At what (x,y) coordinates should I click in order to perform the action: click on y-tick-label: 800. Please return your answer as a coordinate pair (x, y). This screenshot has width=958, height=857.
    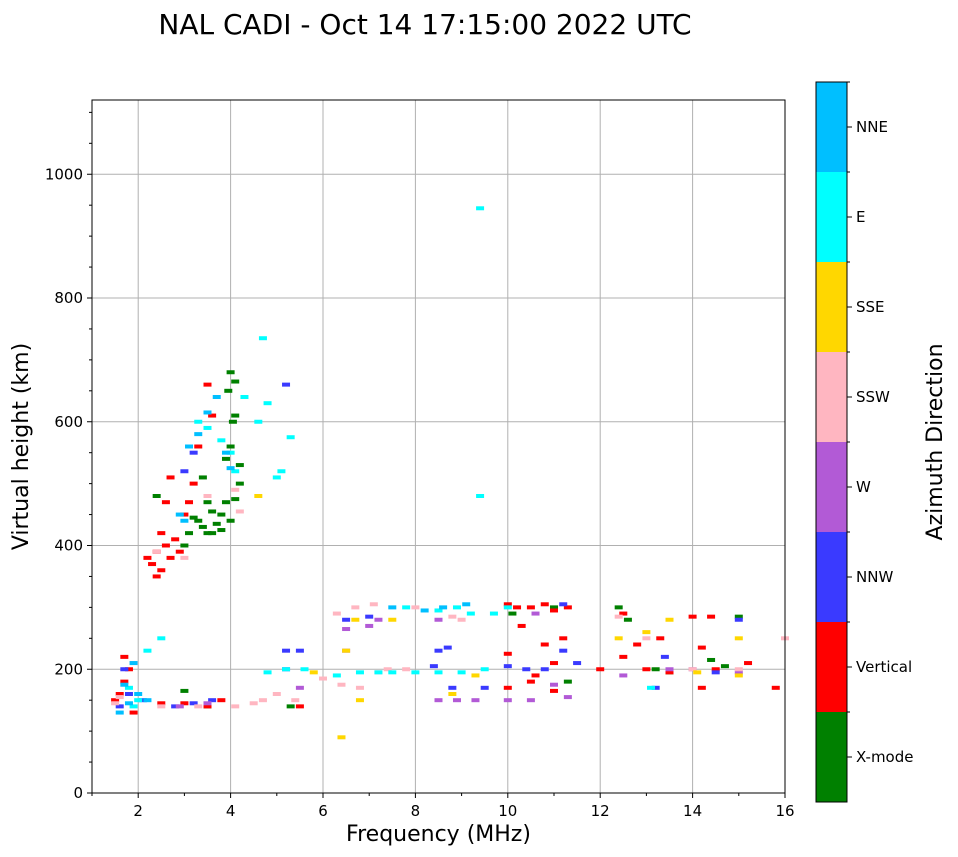
    Looking at the image, I should click on (68, 298).